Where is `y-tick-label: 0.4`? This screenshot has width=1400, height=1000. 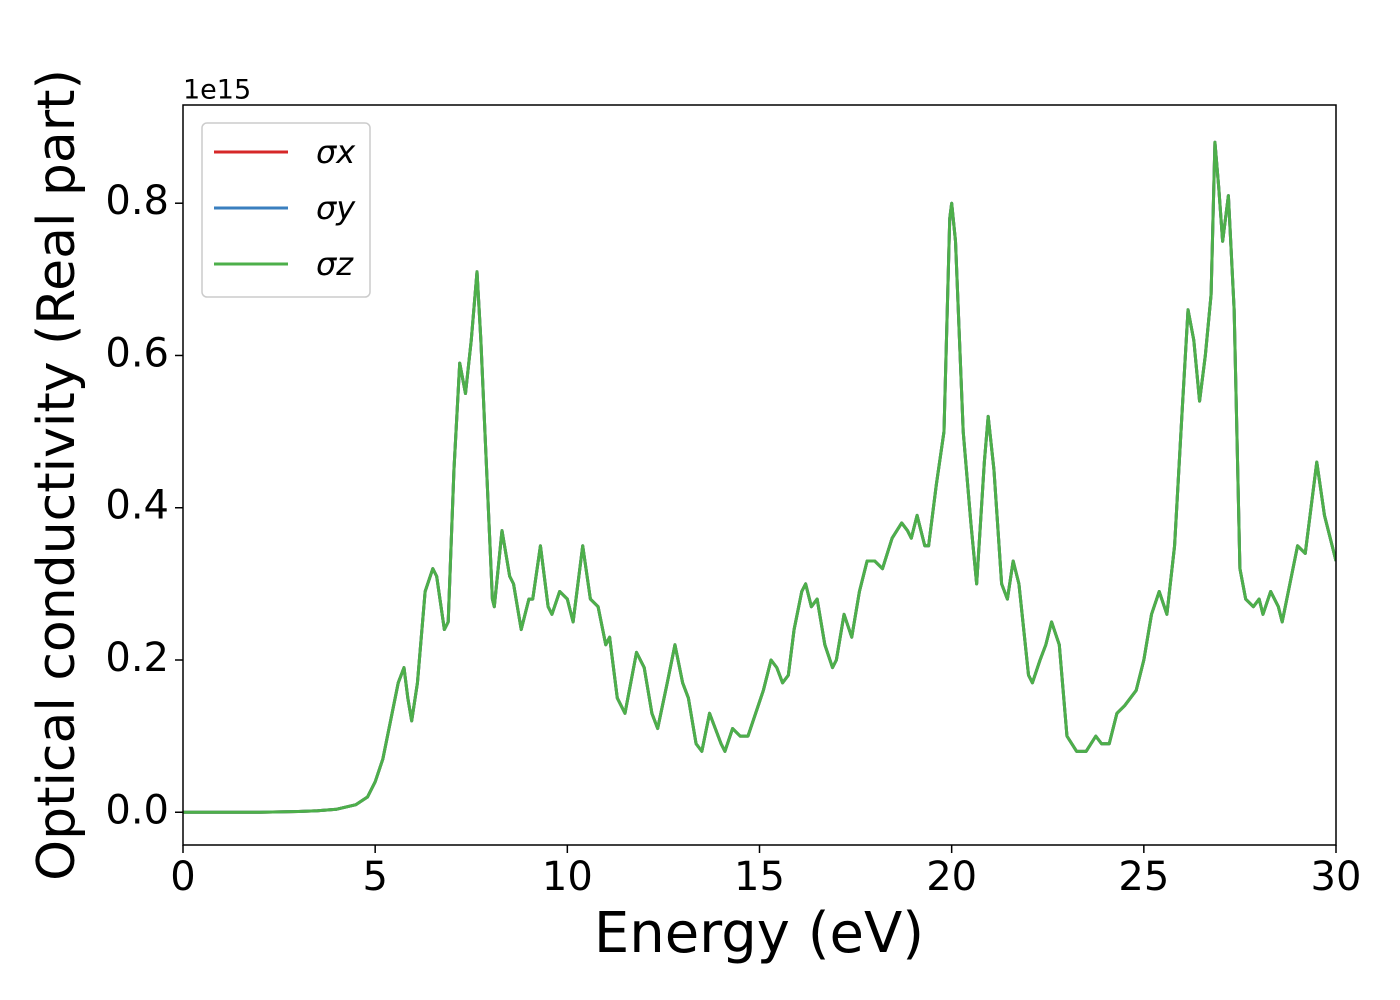 y-tick-label: 0.4 is located at coordinates (137, 506).